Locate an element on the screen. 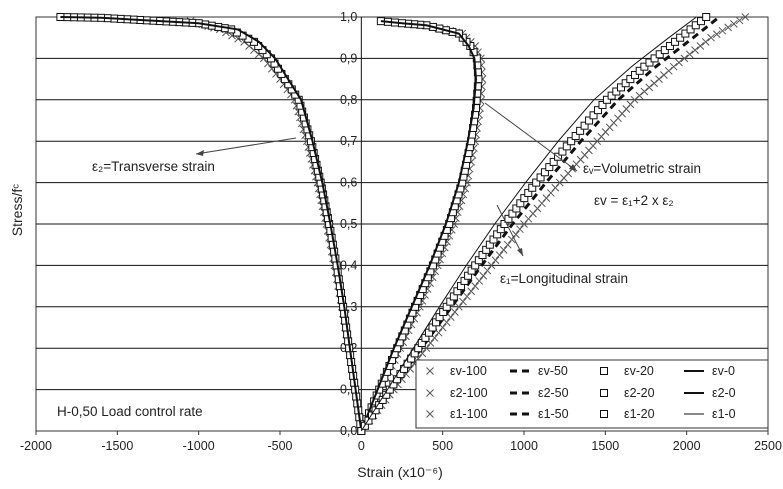  legend-label: εv-0 is located at coordinates (723, 371).